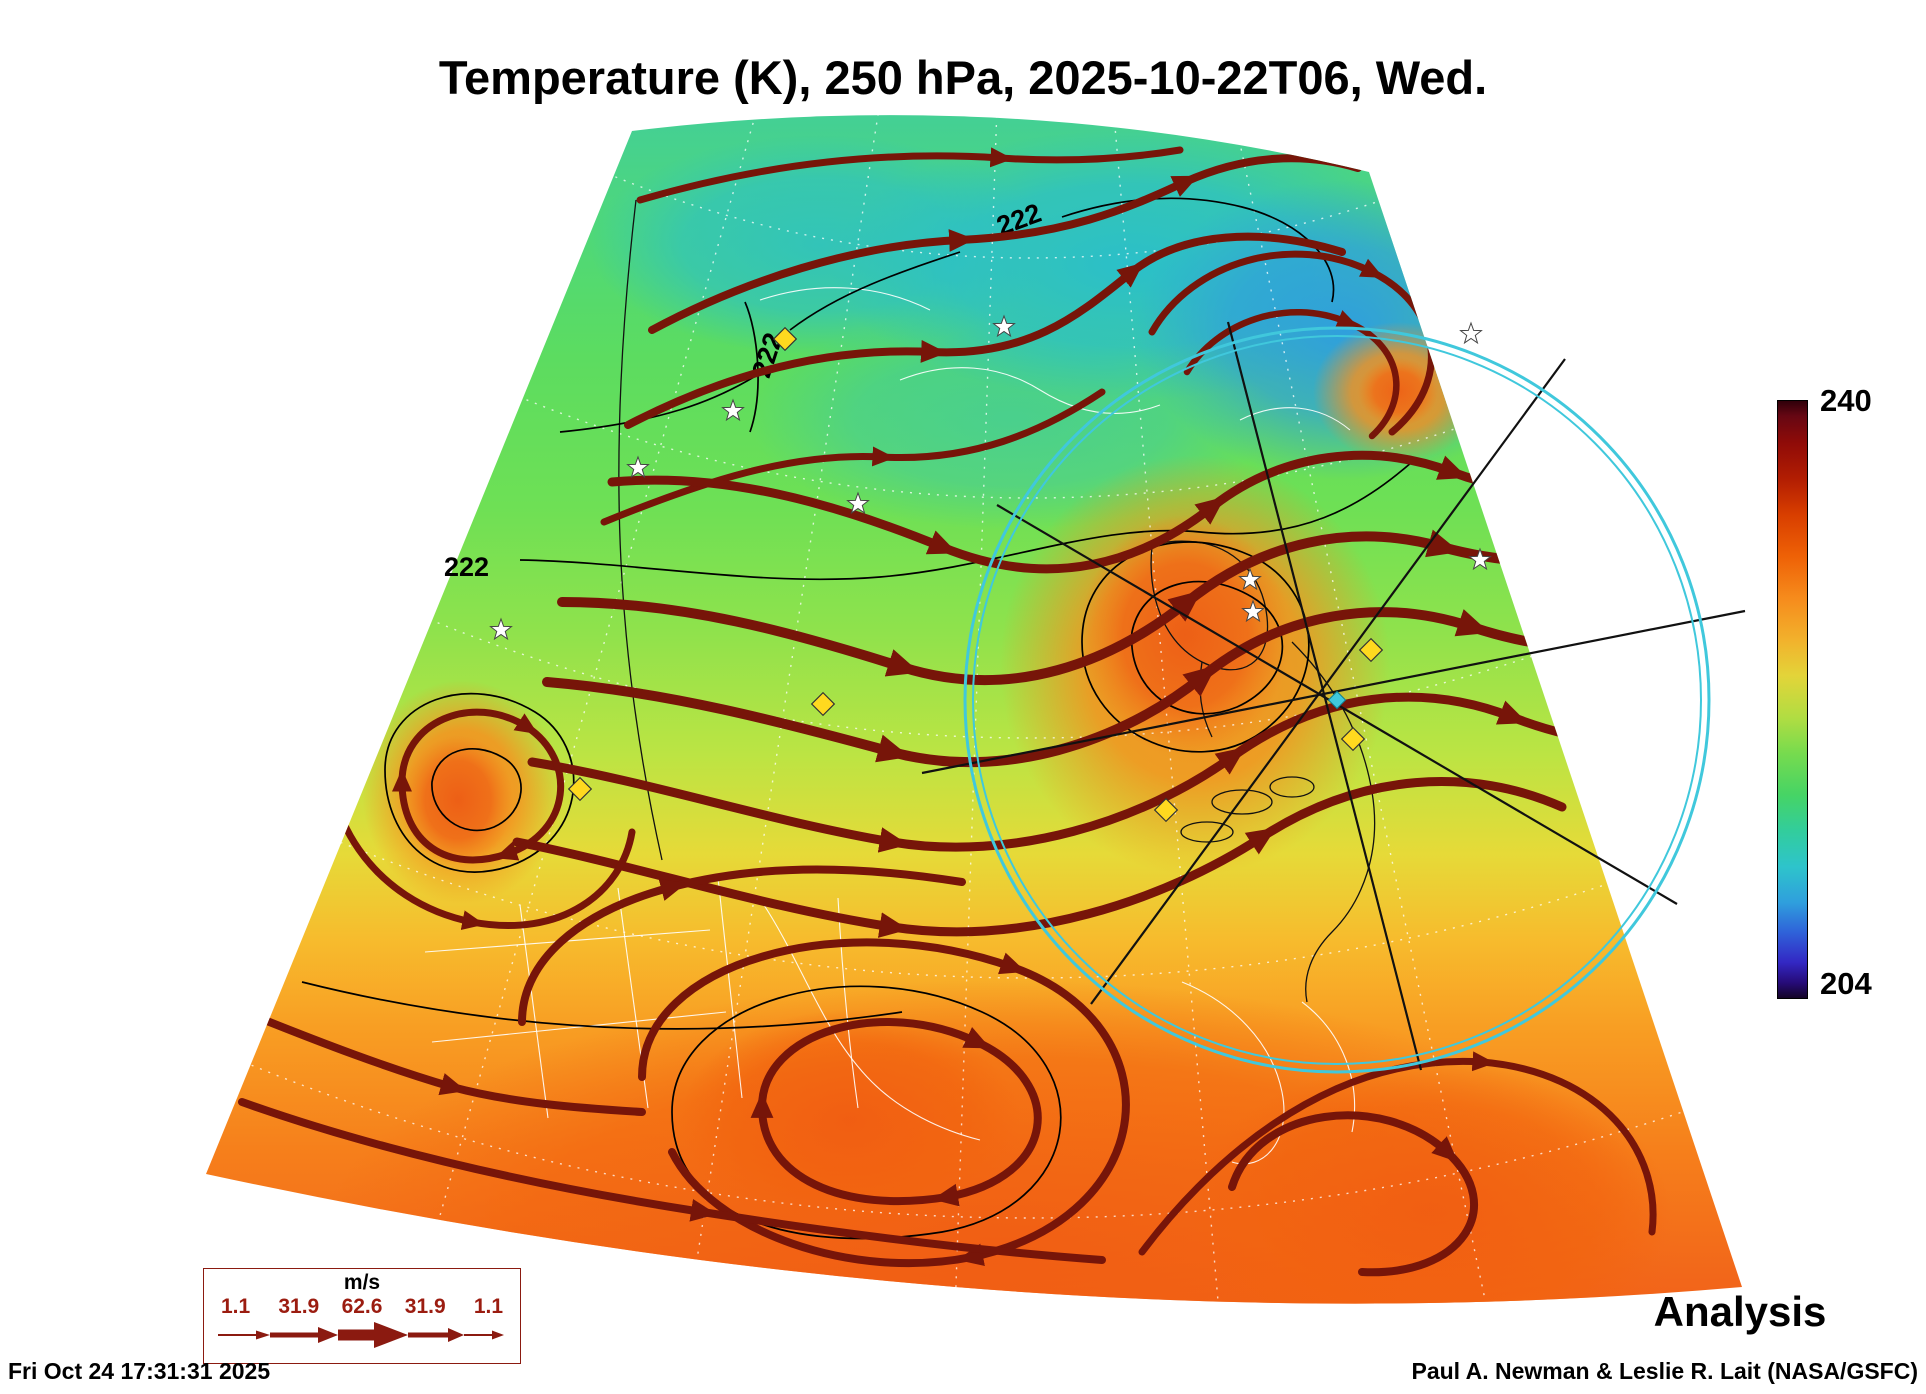  I want to click on analysis-label: Analysis, so click(1740, 1311).